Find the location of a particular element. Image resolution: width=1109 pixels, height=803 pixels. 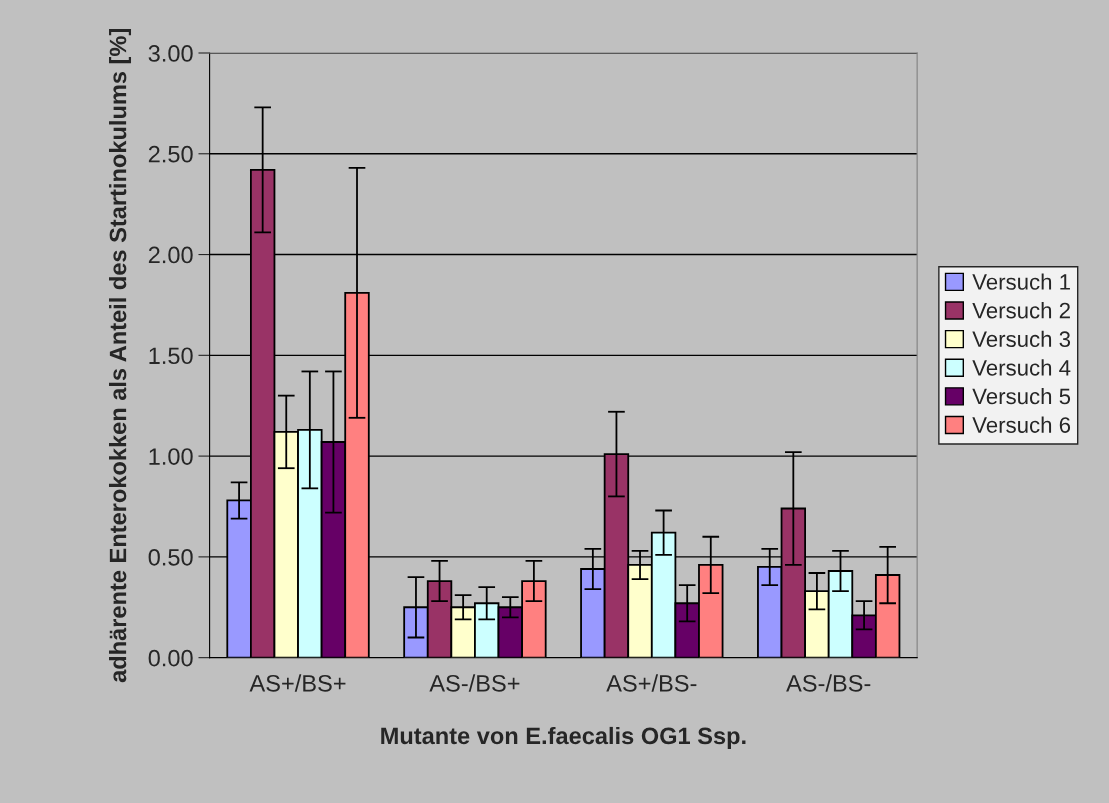

y-tick-label: 0.50 is located at coordinates (170, 557).